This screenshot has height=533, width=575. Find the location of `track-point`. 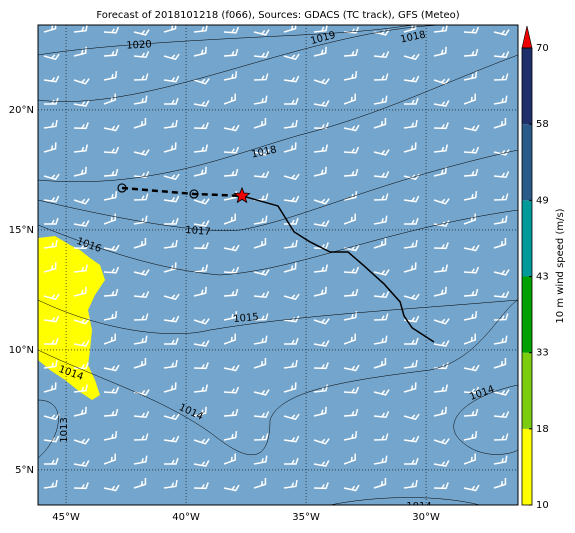

track-point is located at coordinates (122, 188).